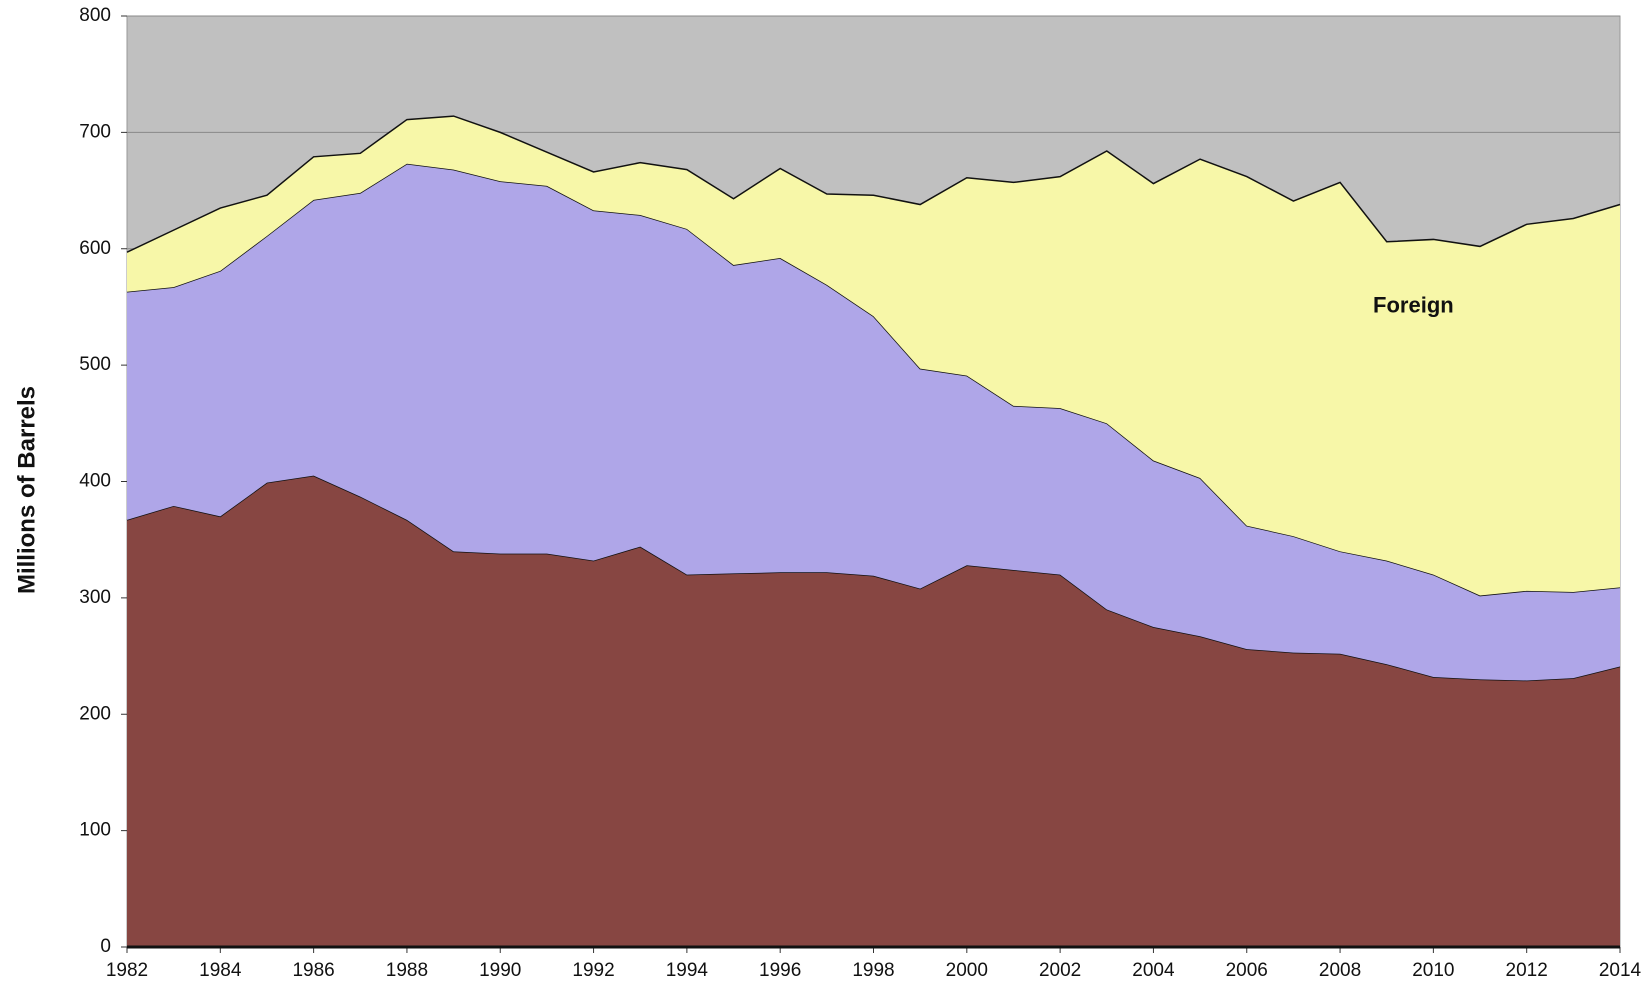 The image size is (1648, 982). Describe the element at coordinates (95, 830) in the screenshot. I see `y-tick-label: 100` at that location.